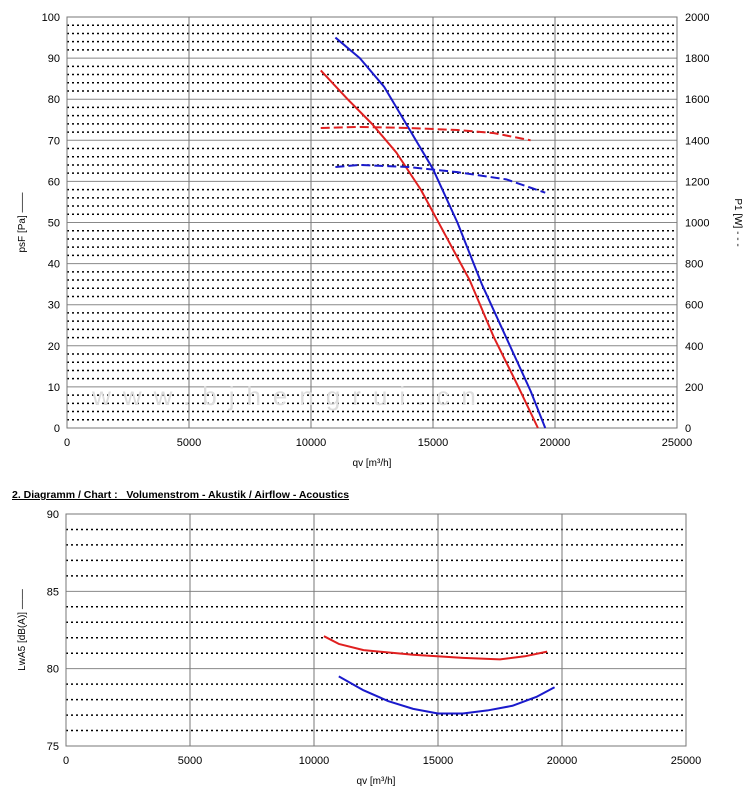  Describe the element at coordinates (53, 747) in the screenshot. I see `y-tick-label: 75` at that location.